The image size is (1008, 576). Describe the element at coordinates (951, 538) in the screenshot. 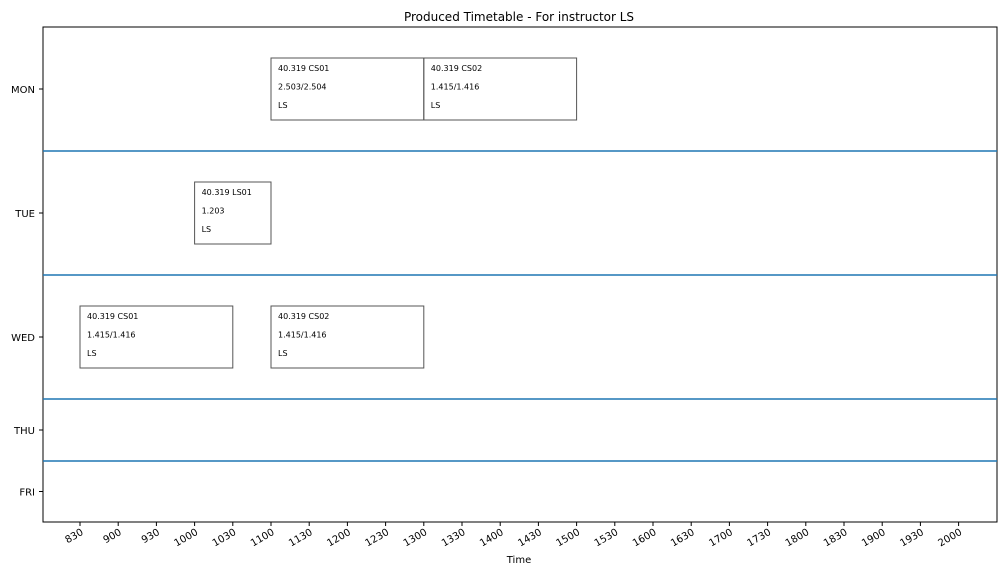

I see `x-tick-label: 2000` at that location.